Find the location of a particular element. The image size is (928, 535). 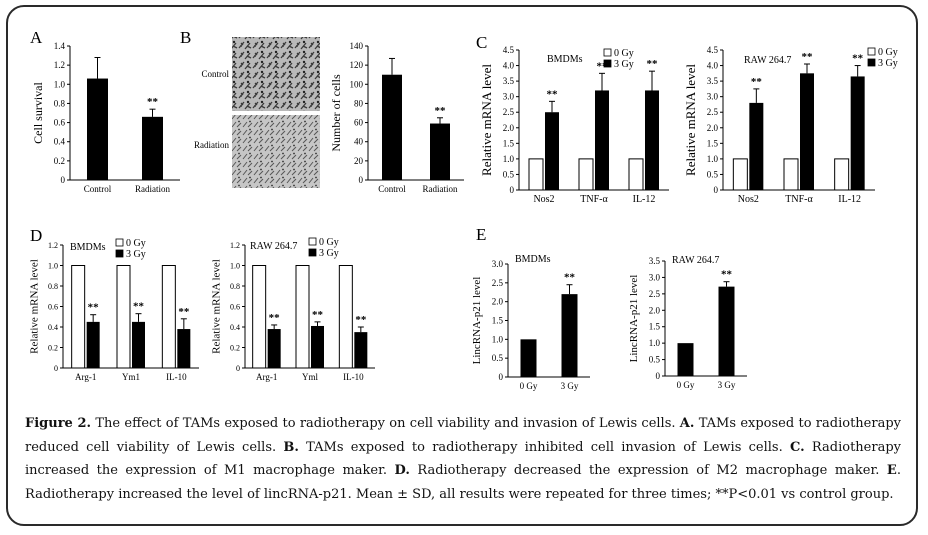

category-label: Control is located at coordinates (98, 189).